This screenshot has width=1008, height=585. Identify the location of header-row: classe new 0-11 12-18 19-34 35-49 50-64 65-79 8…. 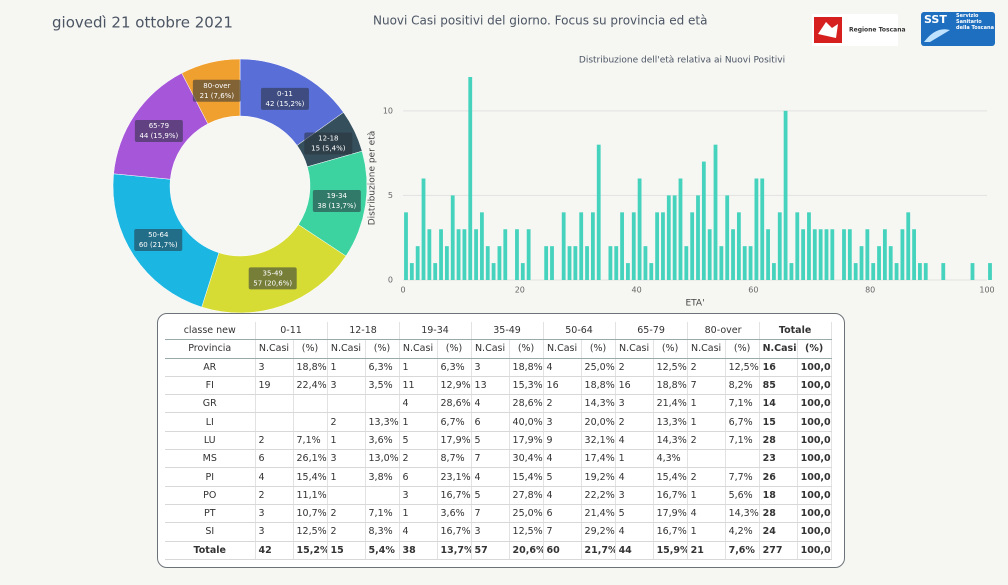
(498, 331).